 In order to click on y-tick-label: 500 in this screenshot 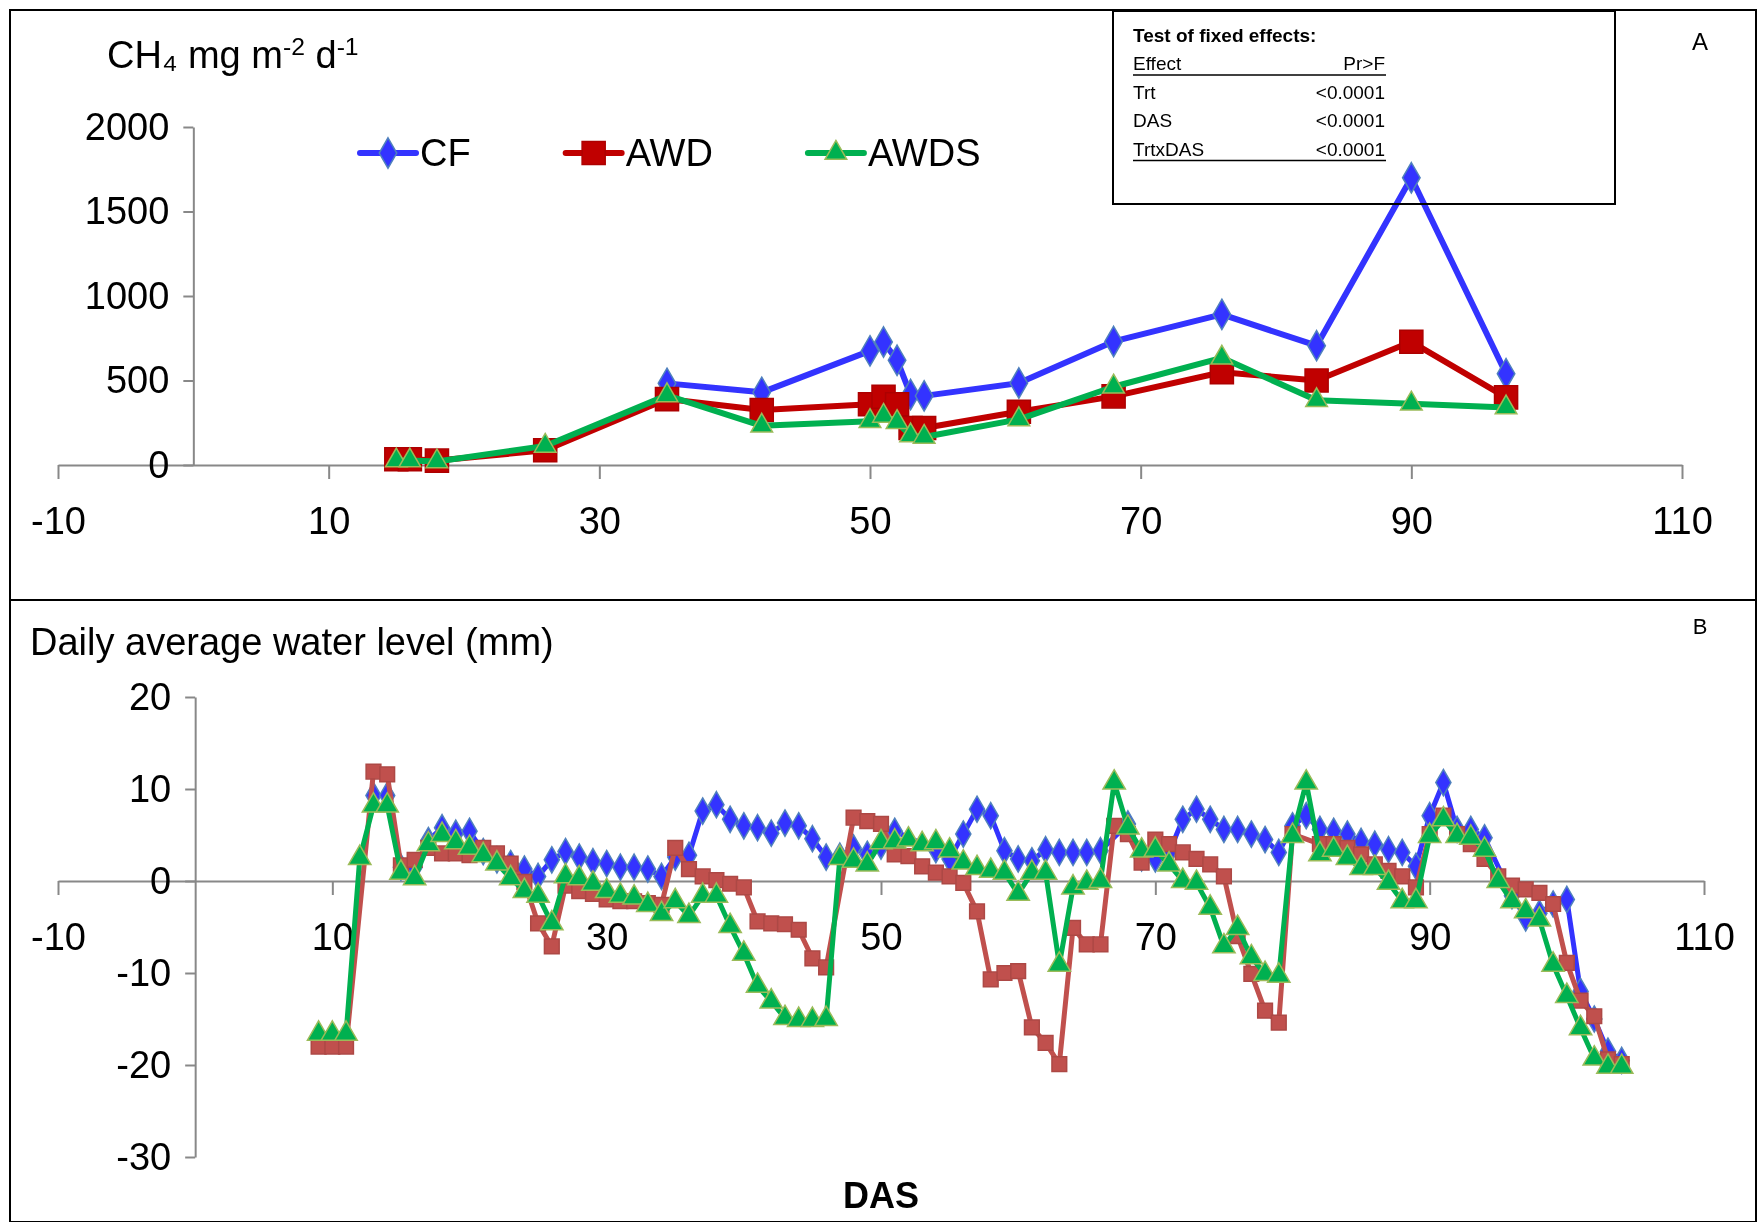, I will do `click(137, 380)`.